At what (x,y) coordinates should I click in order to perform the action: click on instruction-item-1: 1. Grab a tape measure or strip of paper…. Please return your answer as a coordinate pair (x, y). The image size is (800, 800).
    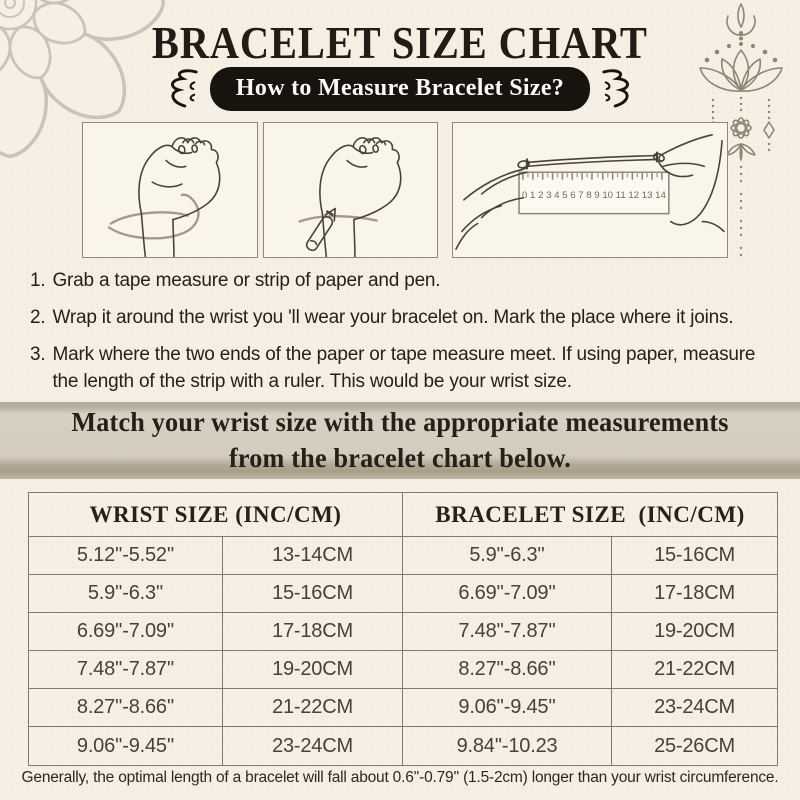
    Looking at the image, I should click on (404, 281).